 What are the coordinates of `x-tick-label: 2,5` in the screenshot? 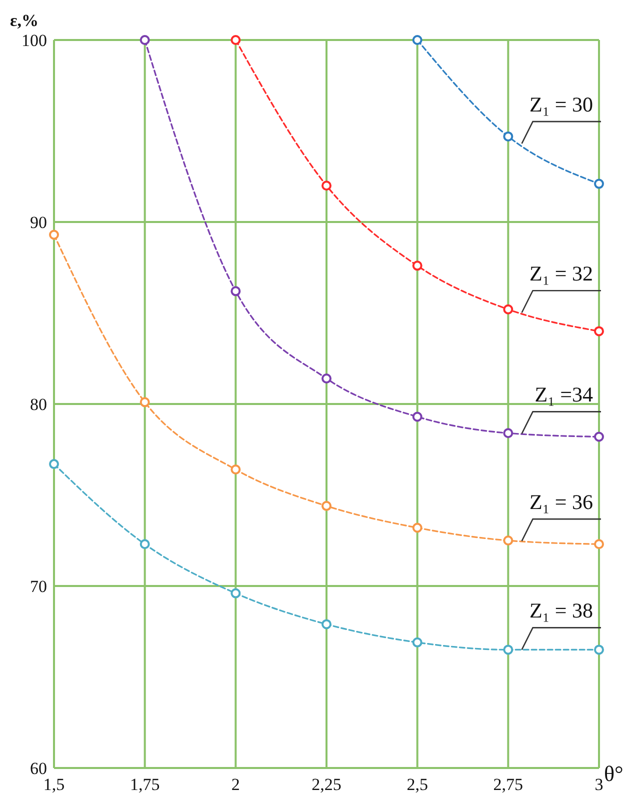 It's located at (417, 784).